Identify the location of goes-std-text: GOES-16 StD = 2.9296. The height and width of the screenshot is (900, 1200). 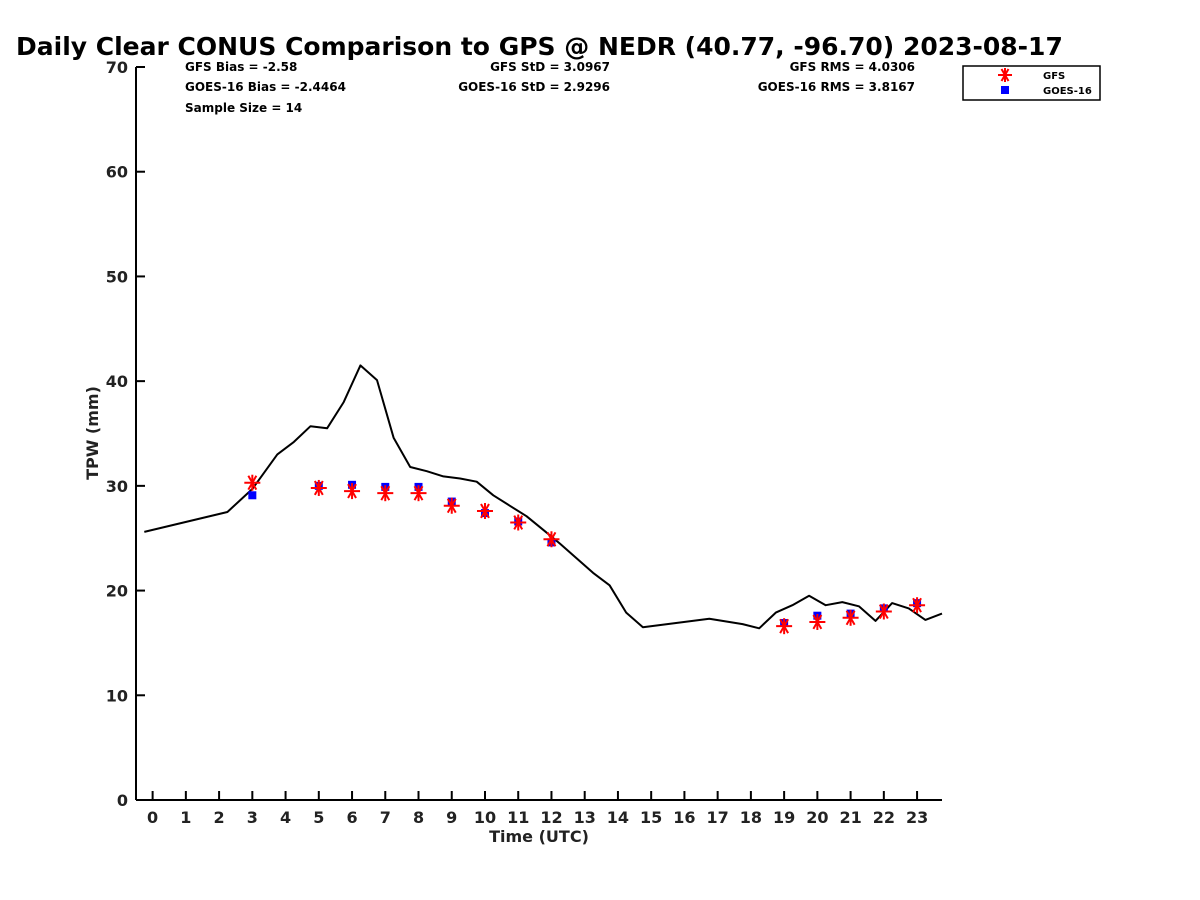
(534, 87).